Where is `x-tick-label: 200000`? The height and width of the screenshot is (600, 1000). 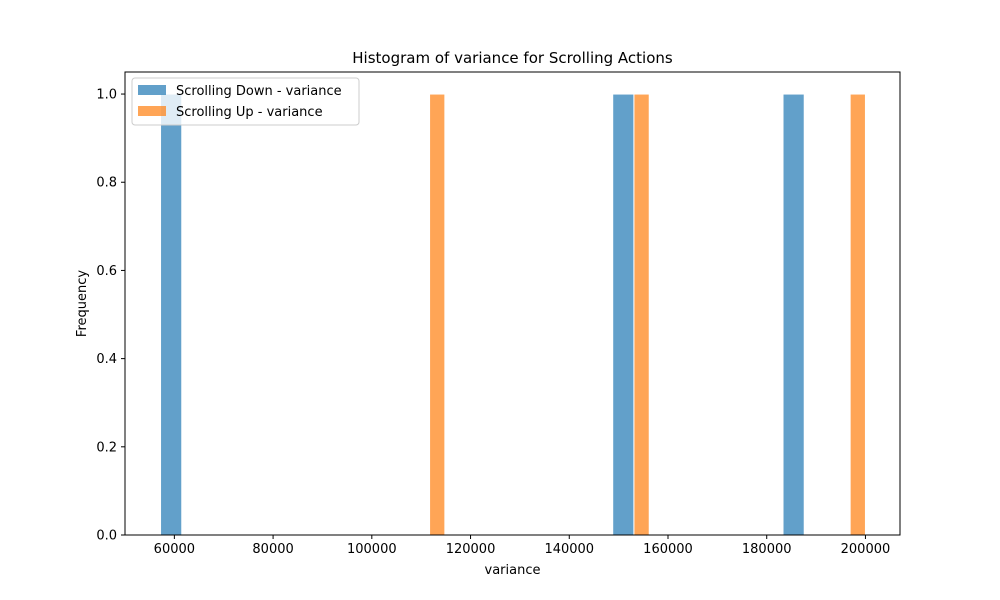 x-tick-label: 200000 is located at coordinates (866, 549).